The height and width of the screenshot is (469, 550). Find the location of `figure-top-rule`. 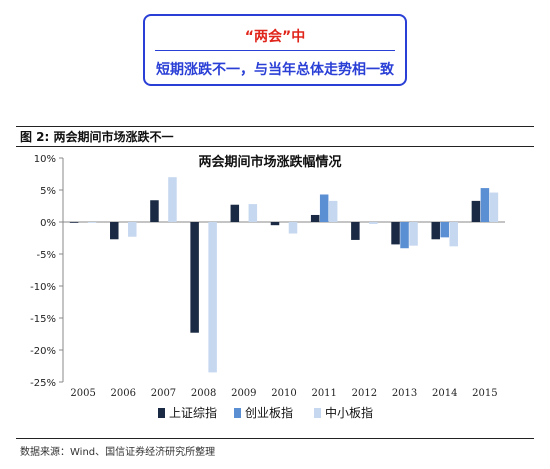

figure-top-rule is located at coordinates (275, 126).